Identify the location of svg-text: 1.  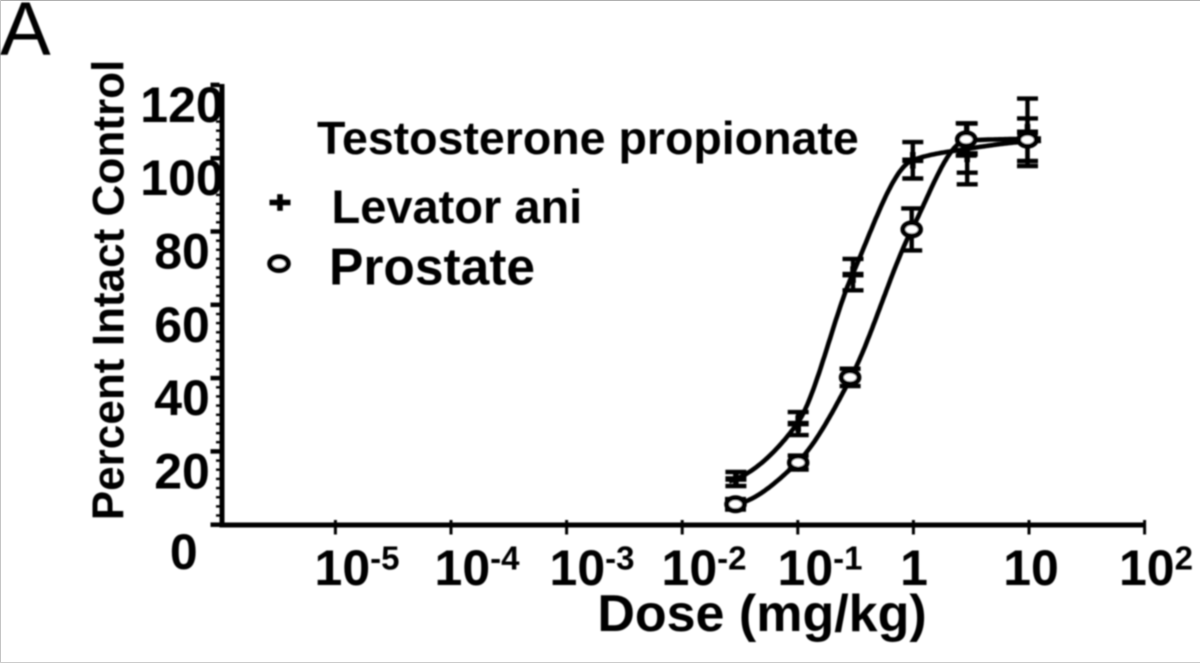
(914, 568).